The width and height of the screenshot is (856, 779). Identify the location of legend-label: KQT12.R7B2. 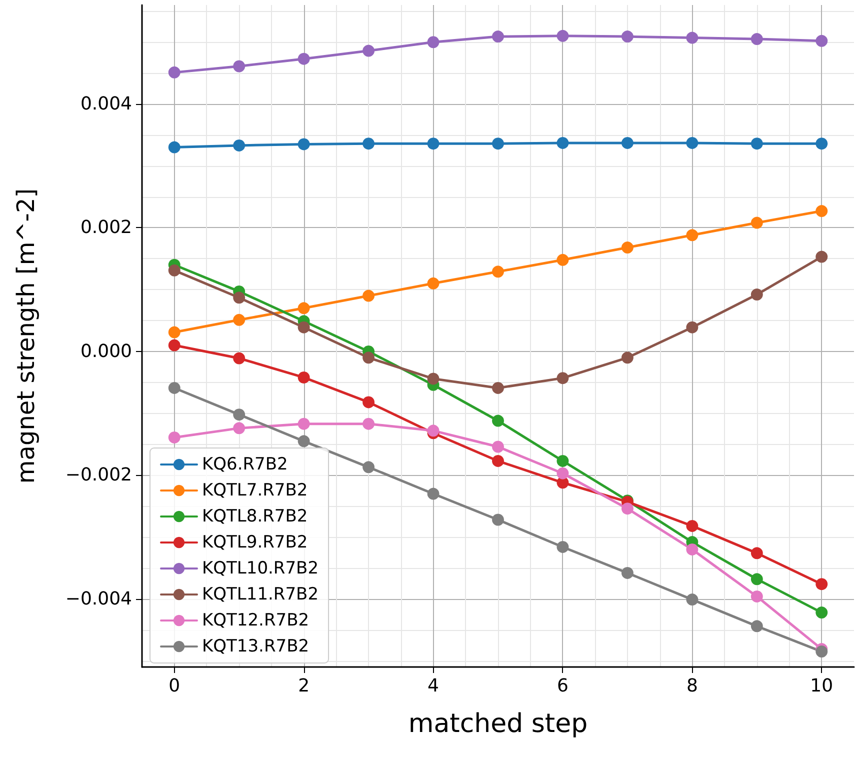
(256, 620).